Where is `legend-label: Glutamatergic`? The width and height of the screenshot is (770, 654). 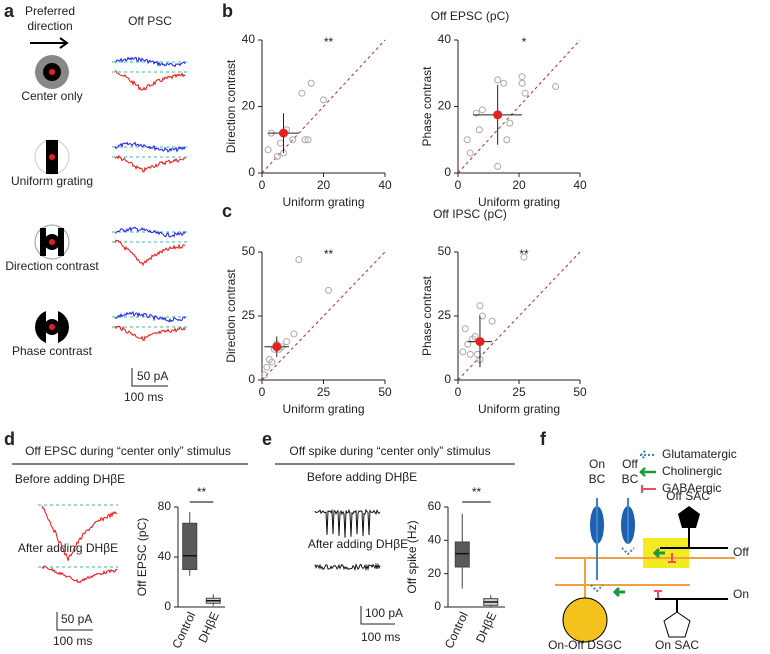
legend-label: Glutamatergic is located at coordinates (699, 454).